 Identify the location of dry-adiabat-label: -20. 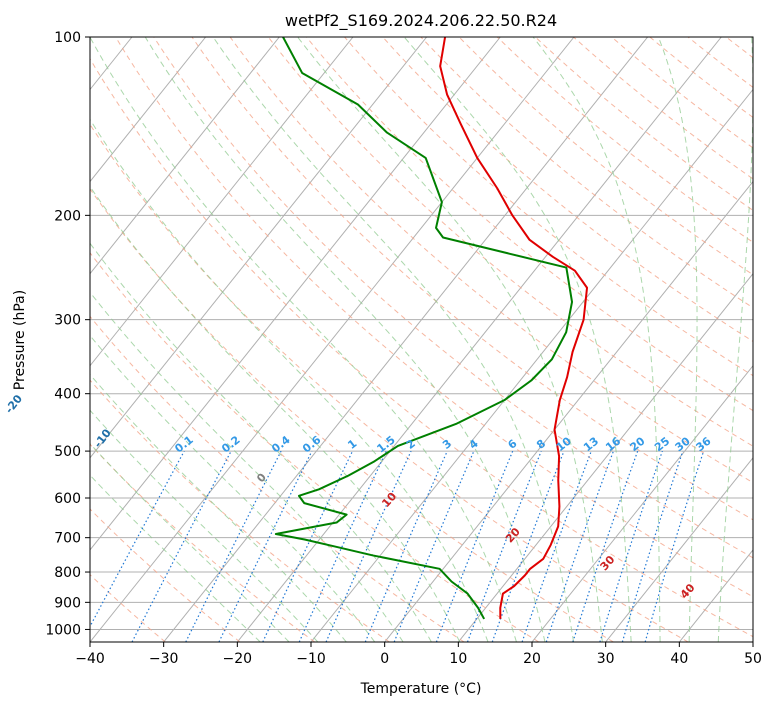
(14, 404).